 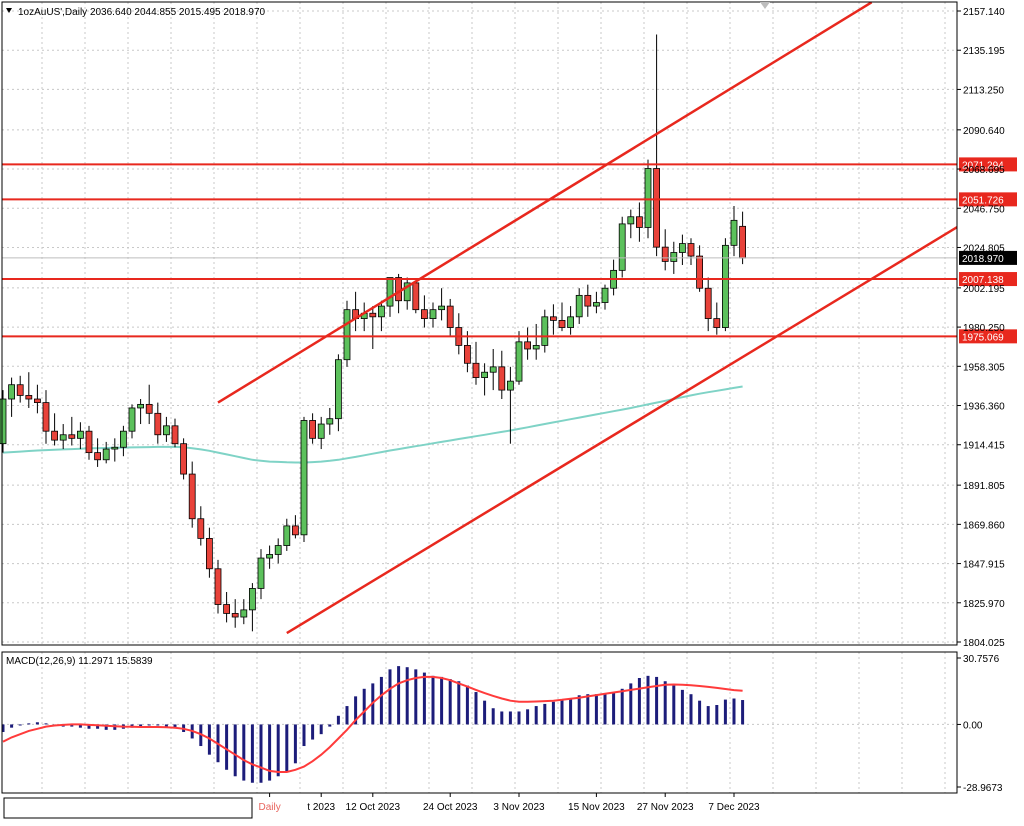 What do you see at coordinates (79, 661) in the screenshot?
I see `macd-title: MACD(12,26,9) 11.2971 15.5839` at bounding box center [79, 661].